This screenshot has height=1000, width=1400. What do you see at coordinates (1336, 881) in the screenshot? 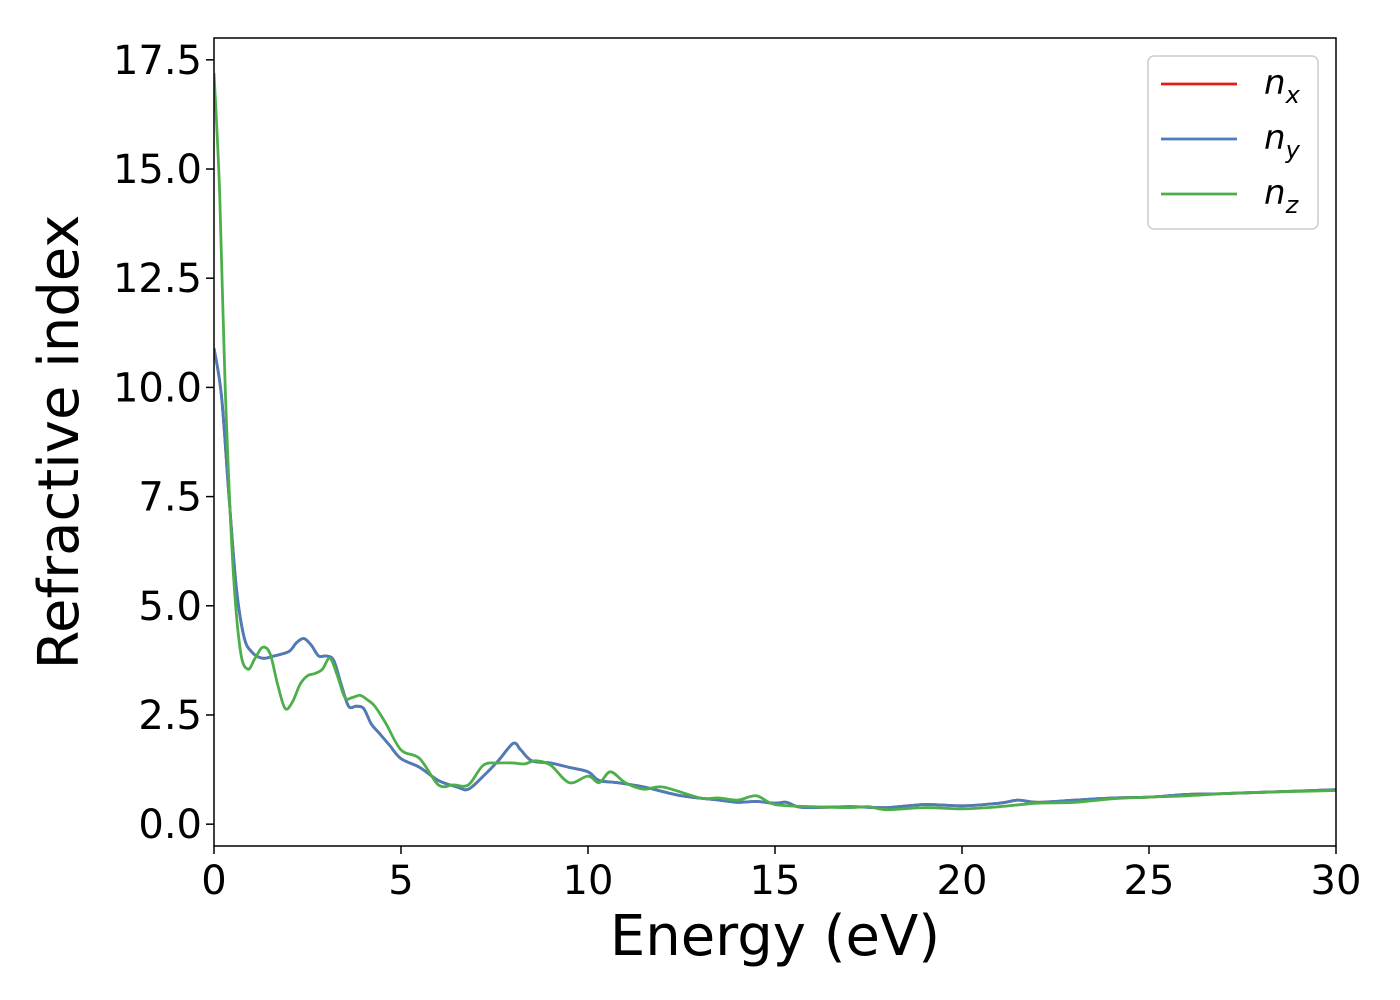
I see `x-tick-label: 30` at bounding box center [1336, 881].